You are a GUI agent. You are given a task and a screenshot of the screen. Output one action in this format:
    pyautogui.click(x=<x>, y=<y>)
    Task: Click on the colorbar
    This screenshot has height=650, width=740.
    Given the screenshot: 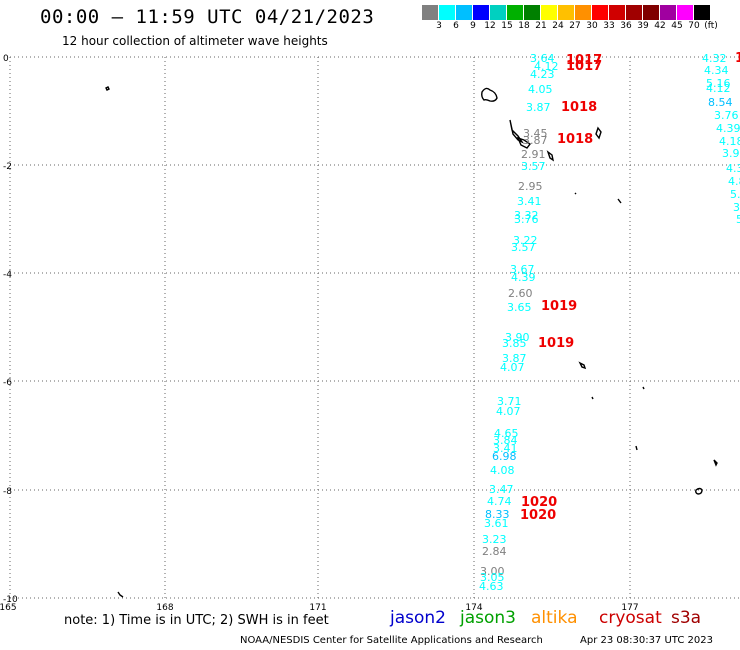 What is the action you would take?
    pyautogui.click(x=566, y=12)
    